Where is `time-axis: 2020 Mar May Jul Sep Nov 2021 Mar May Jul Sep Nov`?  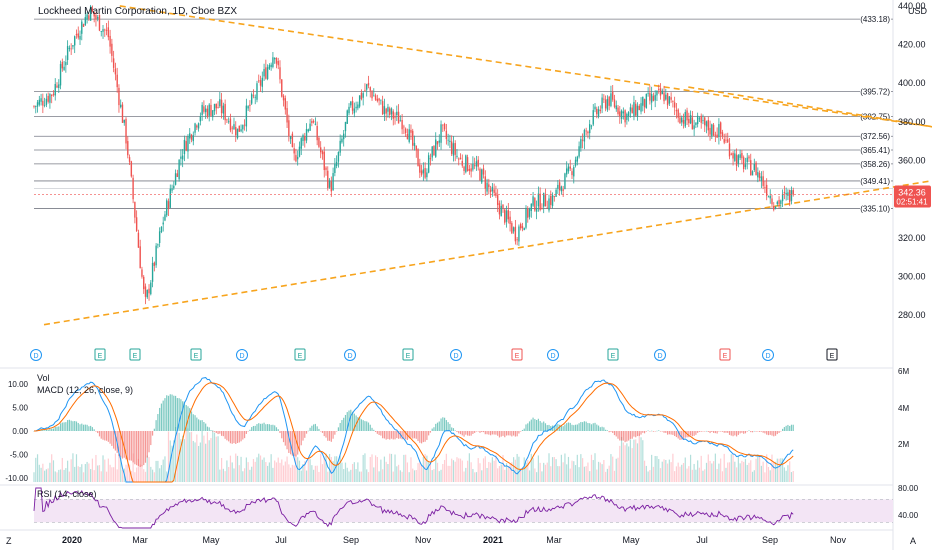 time-axis: 2020 Mar May Jul Sep Nov 2021 Mar May Jul Sep Nov is located at coordinates (454, 540).